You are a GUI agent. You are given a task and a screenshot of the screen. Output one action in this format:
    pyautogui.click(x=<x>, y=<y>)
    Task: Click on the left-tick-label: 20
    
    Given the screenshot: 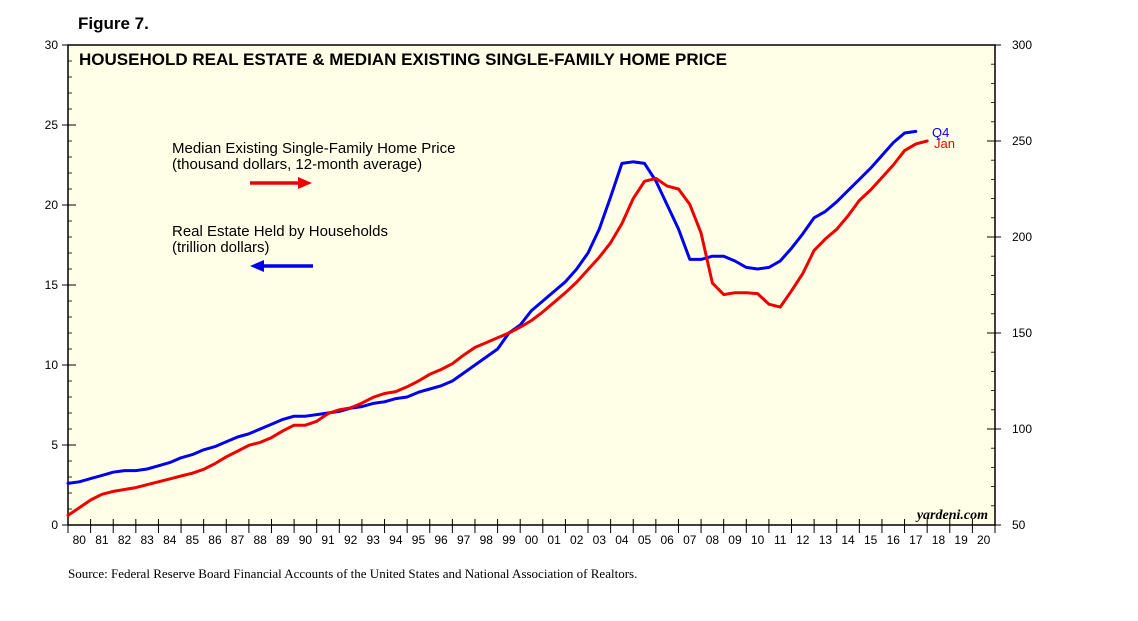 What is the action you would take?
    pyautogui.click(x=52, y=205)
    